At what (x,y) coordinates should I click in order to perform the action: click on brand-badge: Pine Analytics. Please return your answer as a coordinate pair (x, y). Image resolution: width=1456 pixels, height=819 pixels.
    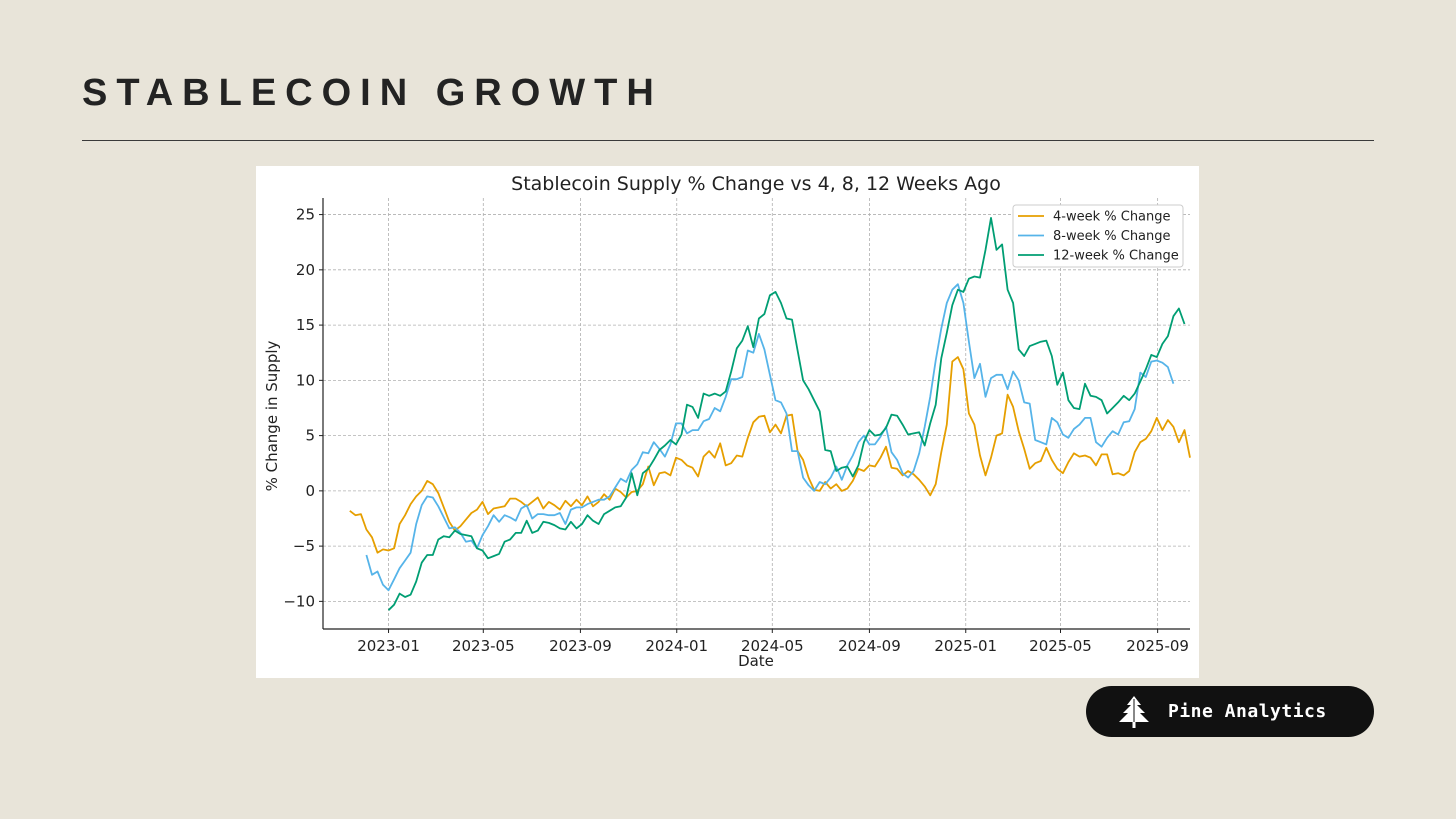
    Looking at the image, I should click on (1230, 711).